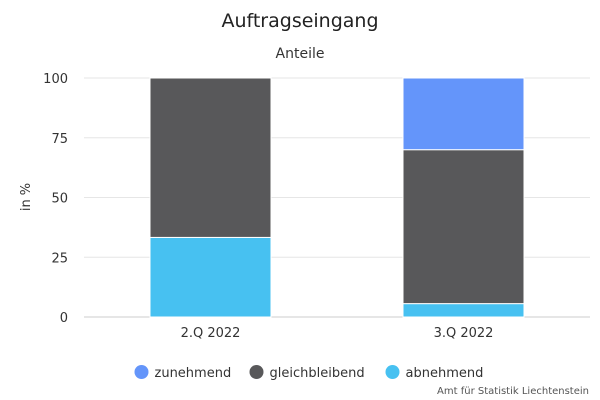  I want to click on x-axis-ticks: 2.Q 2022 3.Q 2022, so click(337, 333).